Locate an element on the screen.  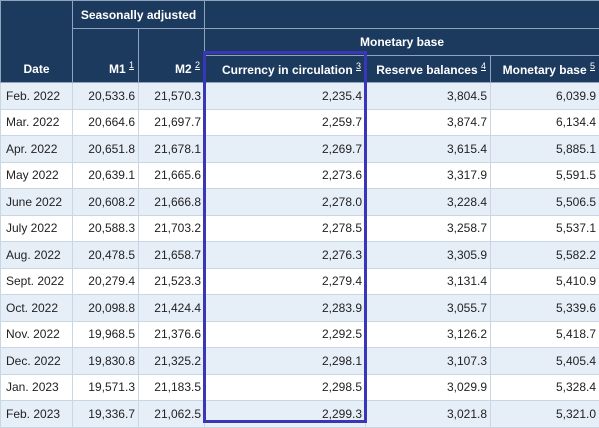
currency-label: Currency in circulation is located at coordinates (287, 70).